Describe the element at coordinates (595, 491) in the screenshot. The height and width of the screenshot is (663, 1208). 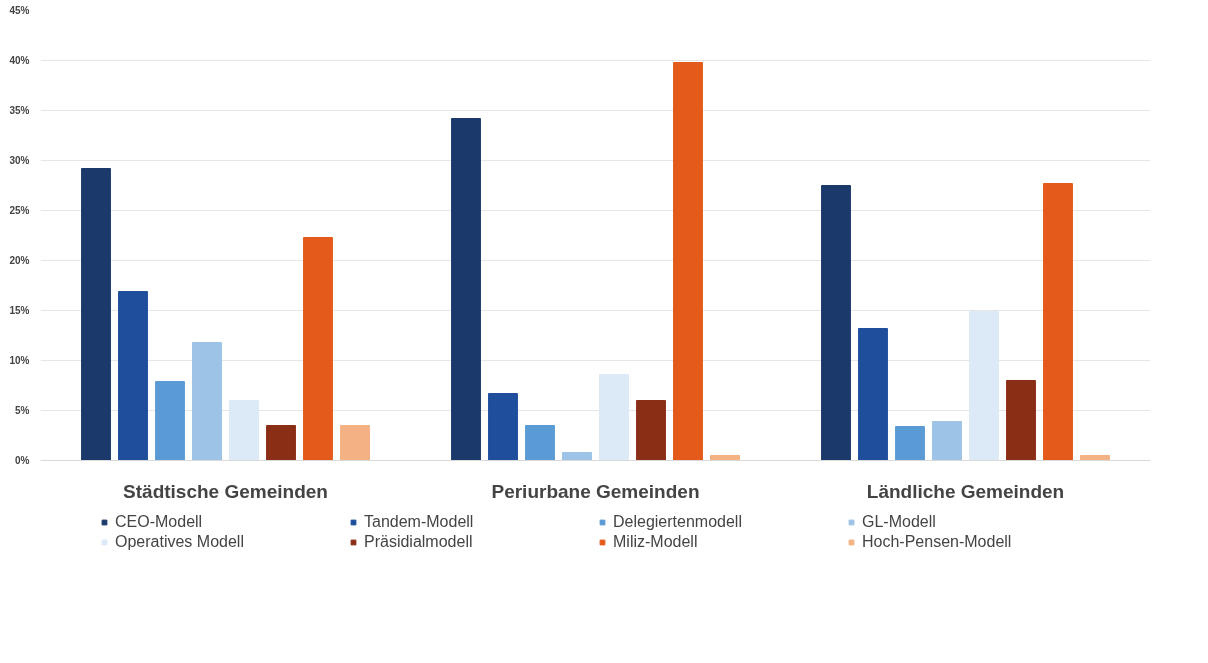
I see `x-tick-label: Periurbane Gemeinden` at that location.